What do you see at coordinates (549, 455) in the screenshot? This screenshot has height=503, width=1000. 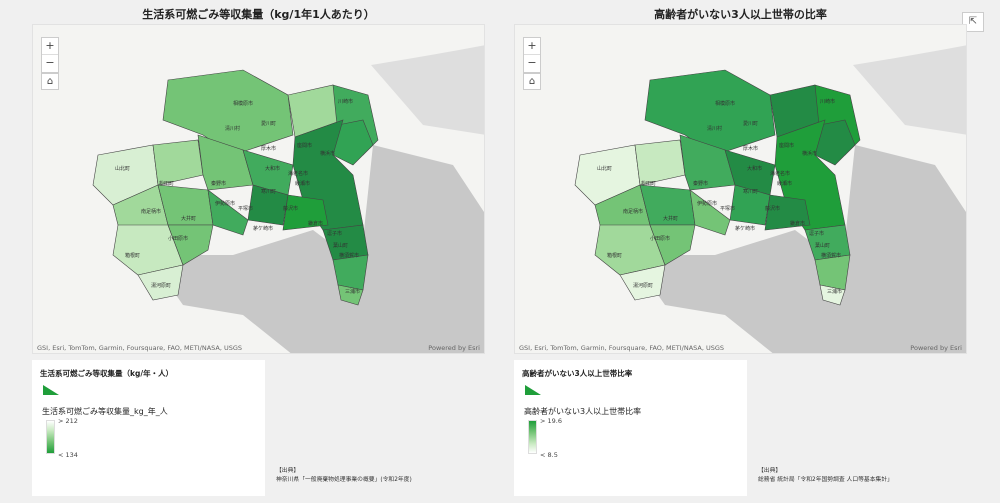 I see `right-legend-low: < 8.5` at bounding box center [549, 455].